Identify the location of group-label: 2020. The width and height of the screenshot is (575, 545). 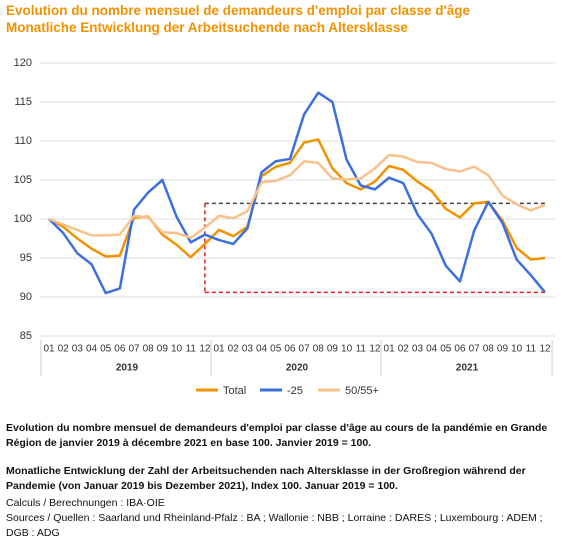
(297, 368).